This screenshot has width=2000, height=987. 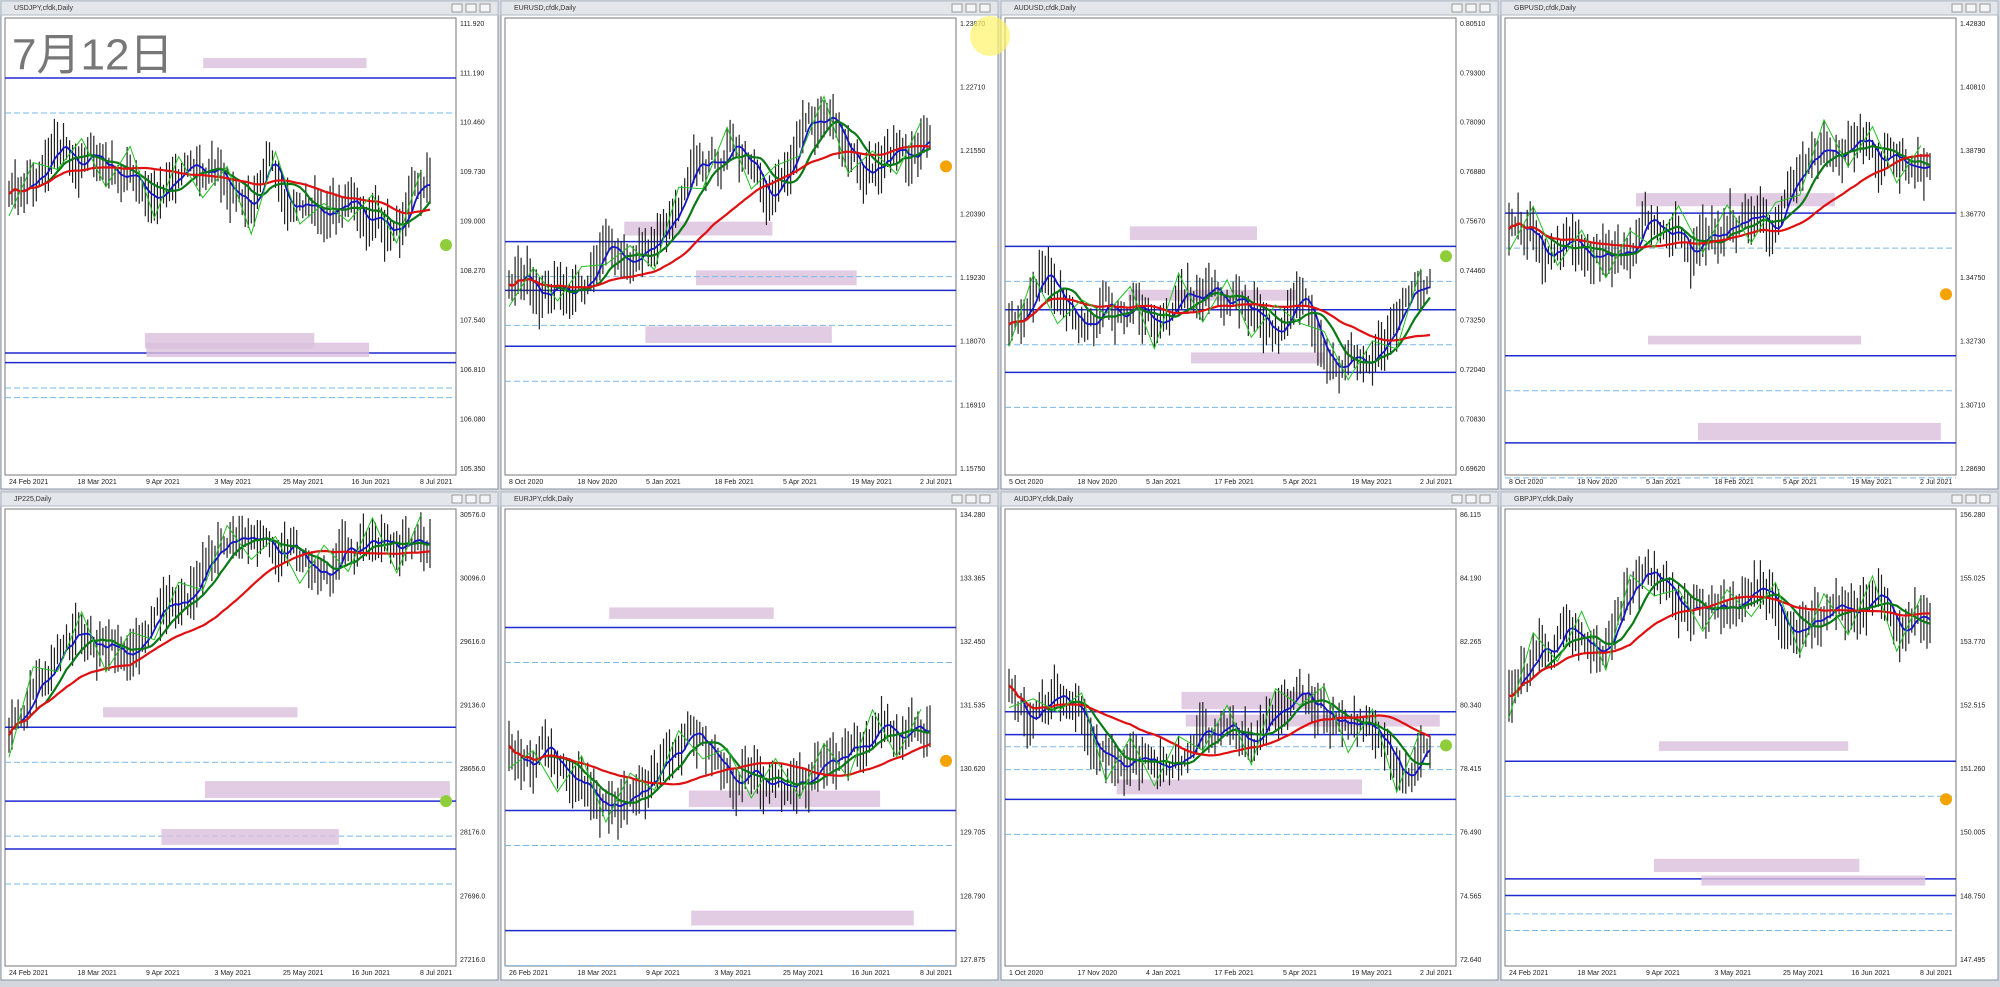 What do you see at coordinates (936, 482) in the screenshot?
I see `date-label: 2 Jul 2021` at bounding box center [936, 482].